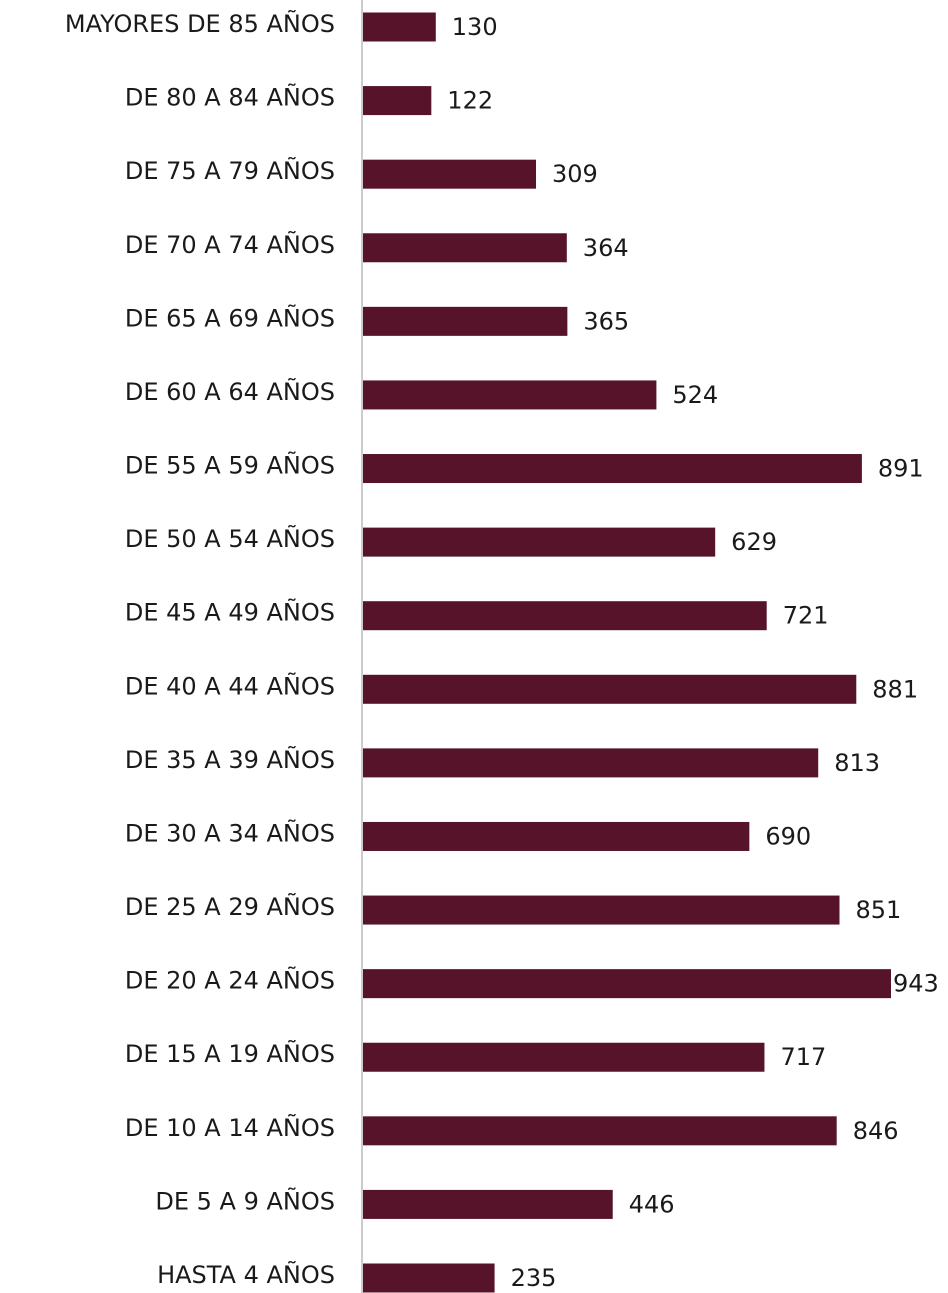 The width and height of the screenshot is (948, 1293). Describe the element at coordinates (806, 616) in the screenshot. I see `value-label: 721` at that location.